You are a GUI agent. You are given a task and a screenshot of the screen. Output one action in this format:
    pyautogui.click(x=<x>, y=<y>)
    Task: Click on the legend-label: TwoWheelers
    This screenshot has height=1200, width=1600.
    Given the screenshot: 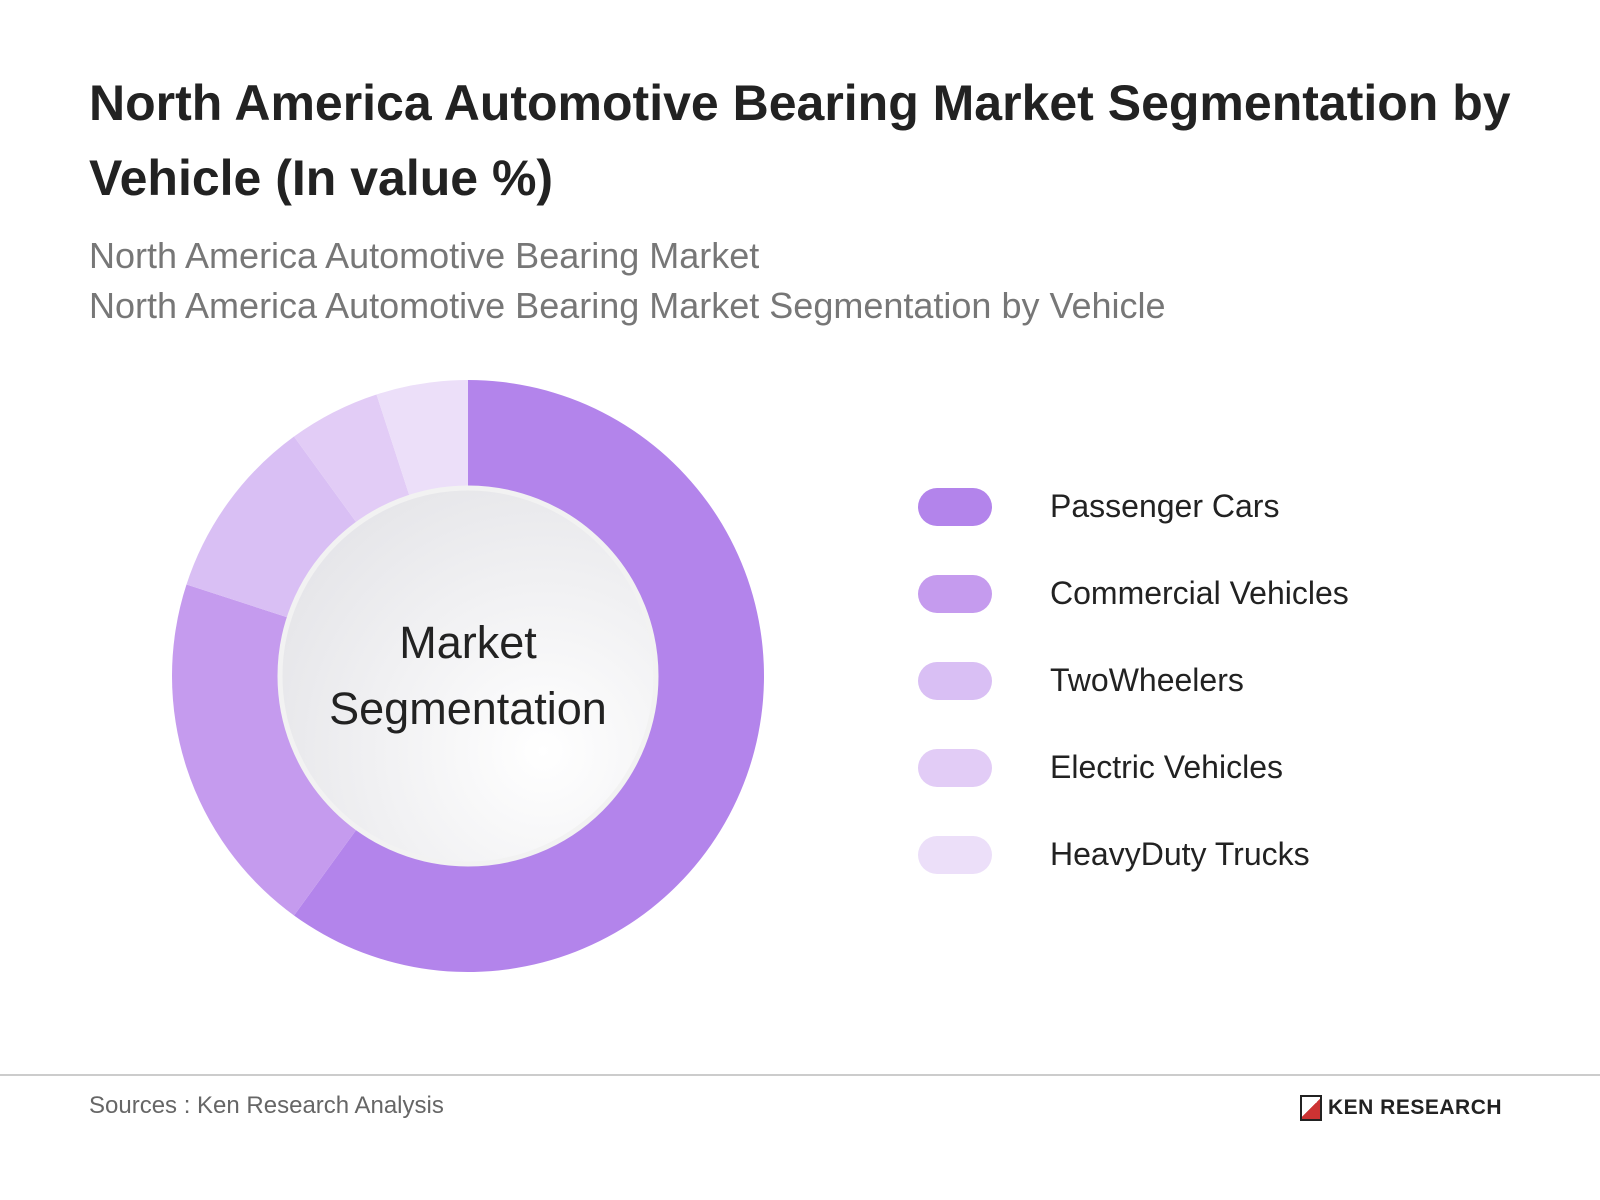 What is the action you would take?
    pyautogui.click(x=1147, y=680)
    